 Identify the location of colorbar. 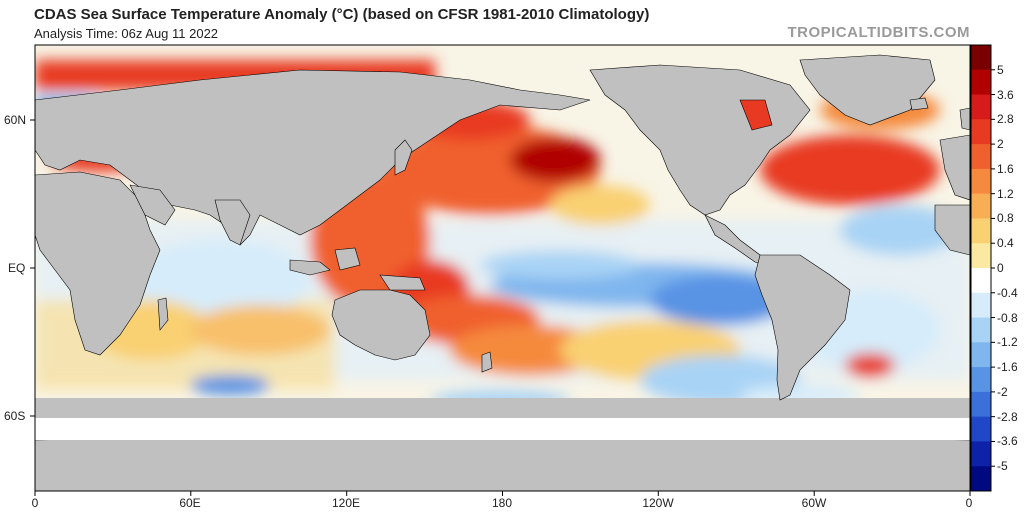
(982, 268).